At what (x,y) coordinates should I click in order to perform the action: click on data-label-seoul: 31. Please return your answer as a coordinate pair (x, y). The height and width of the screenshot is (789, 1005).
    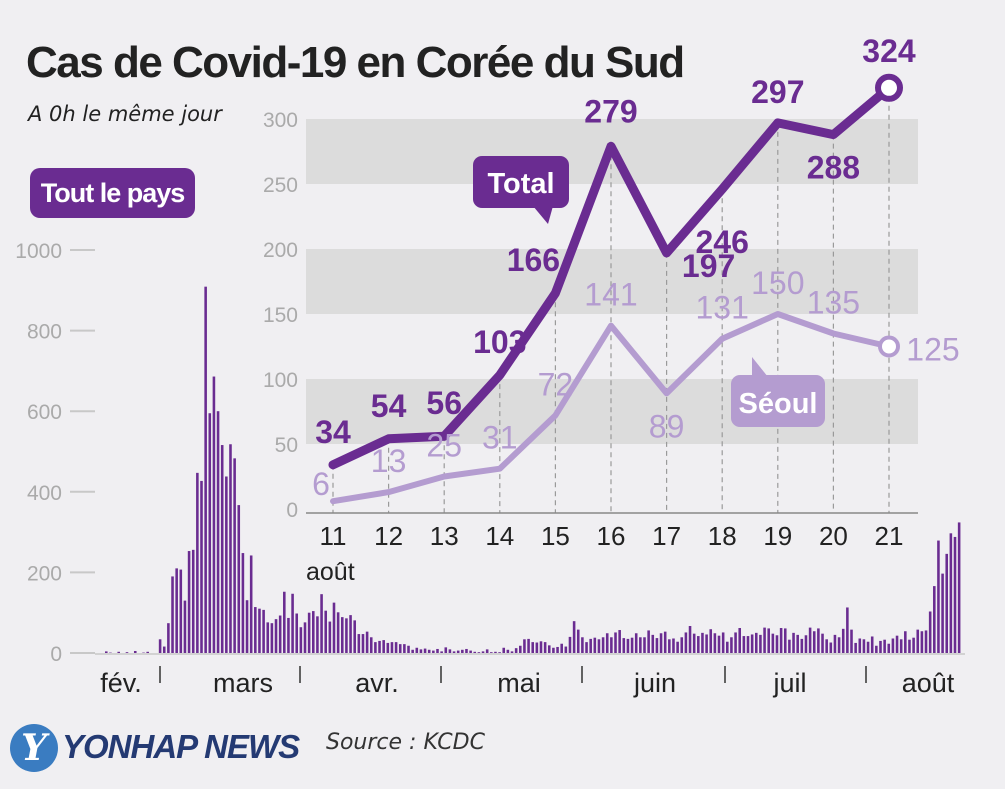
    Looking at the image, I should click on (500, 438).